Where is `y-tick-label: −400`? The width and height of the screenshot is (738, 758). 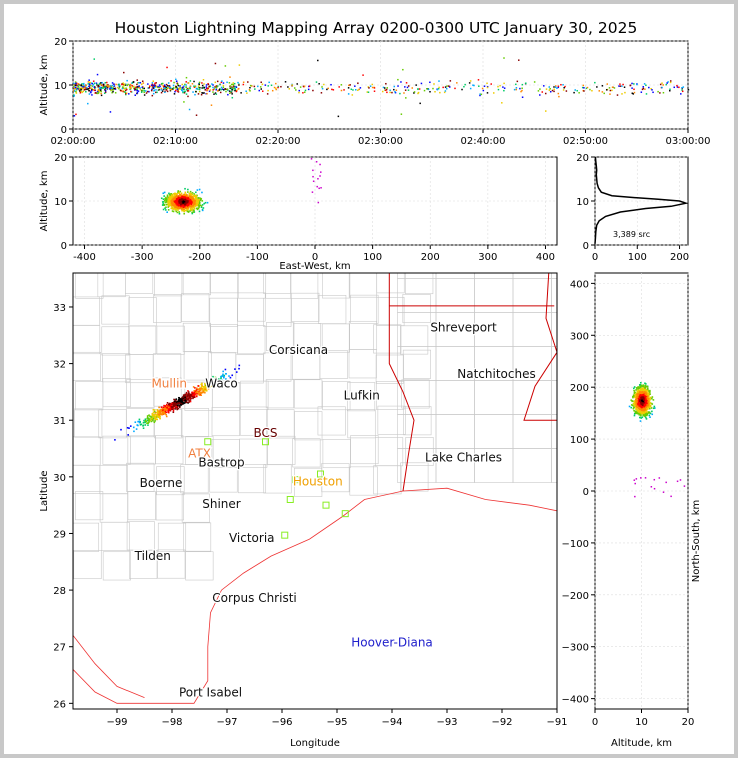 y-tick-label: −400 is located at coordinates (575, 700).